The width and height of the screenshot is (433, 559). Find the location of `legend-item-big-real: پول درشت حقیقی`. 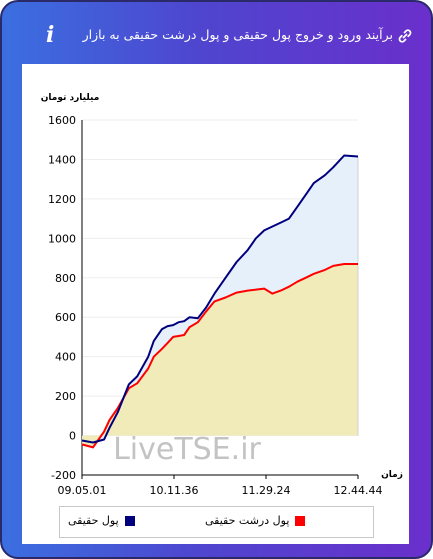

legend-item-big-real: پول درشت حقیقی is located at coordinates (255, 520).